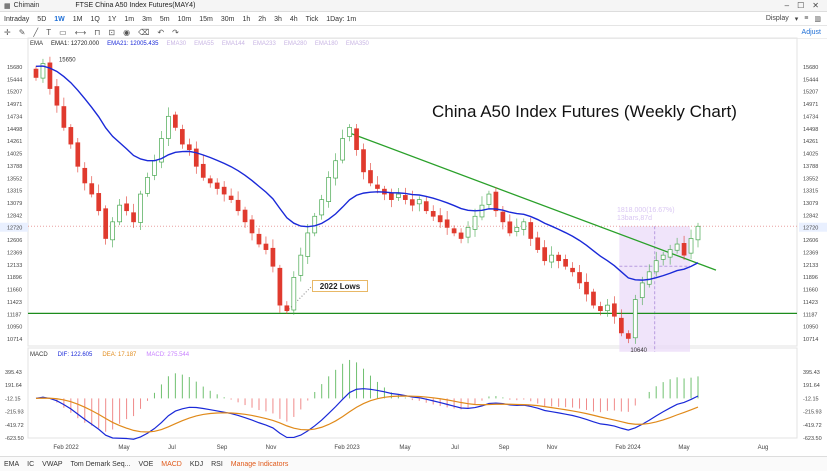 This screenshot has height=471, width=827. Describe the element at coordinates (22, 6) in the screenshot. I see `app-name: ▦ Chimain` at that location.